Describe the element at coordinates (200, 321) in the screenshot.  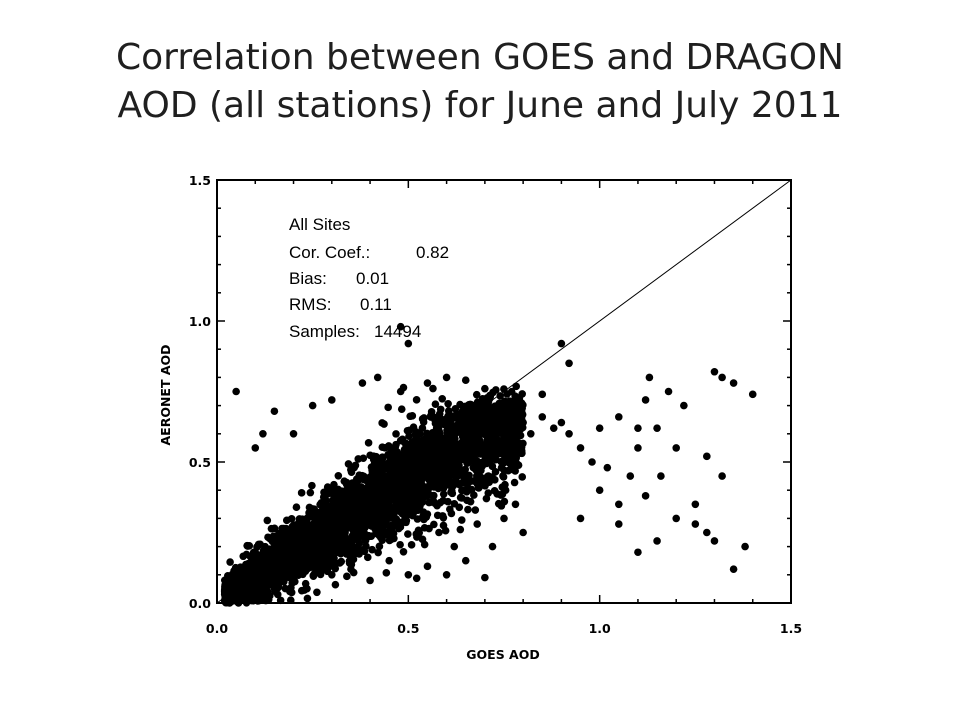
I see `y-tick-label: 1.0` at that location.